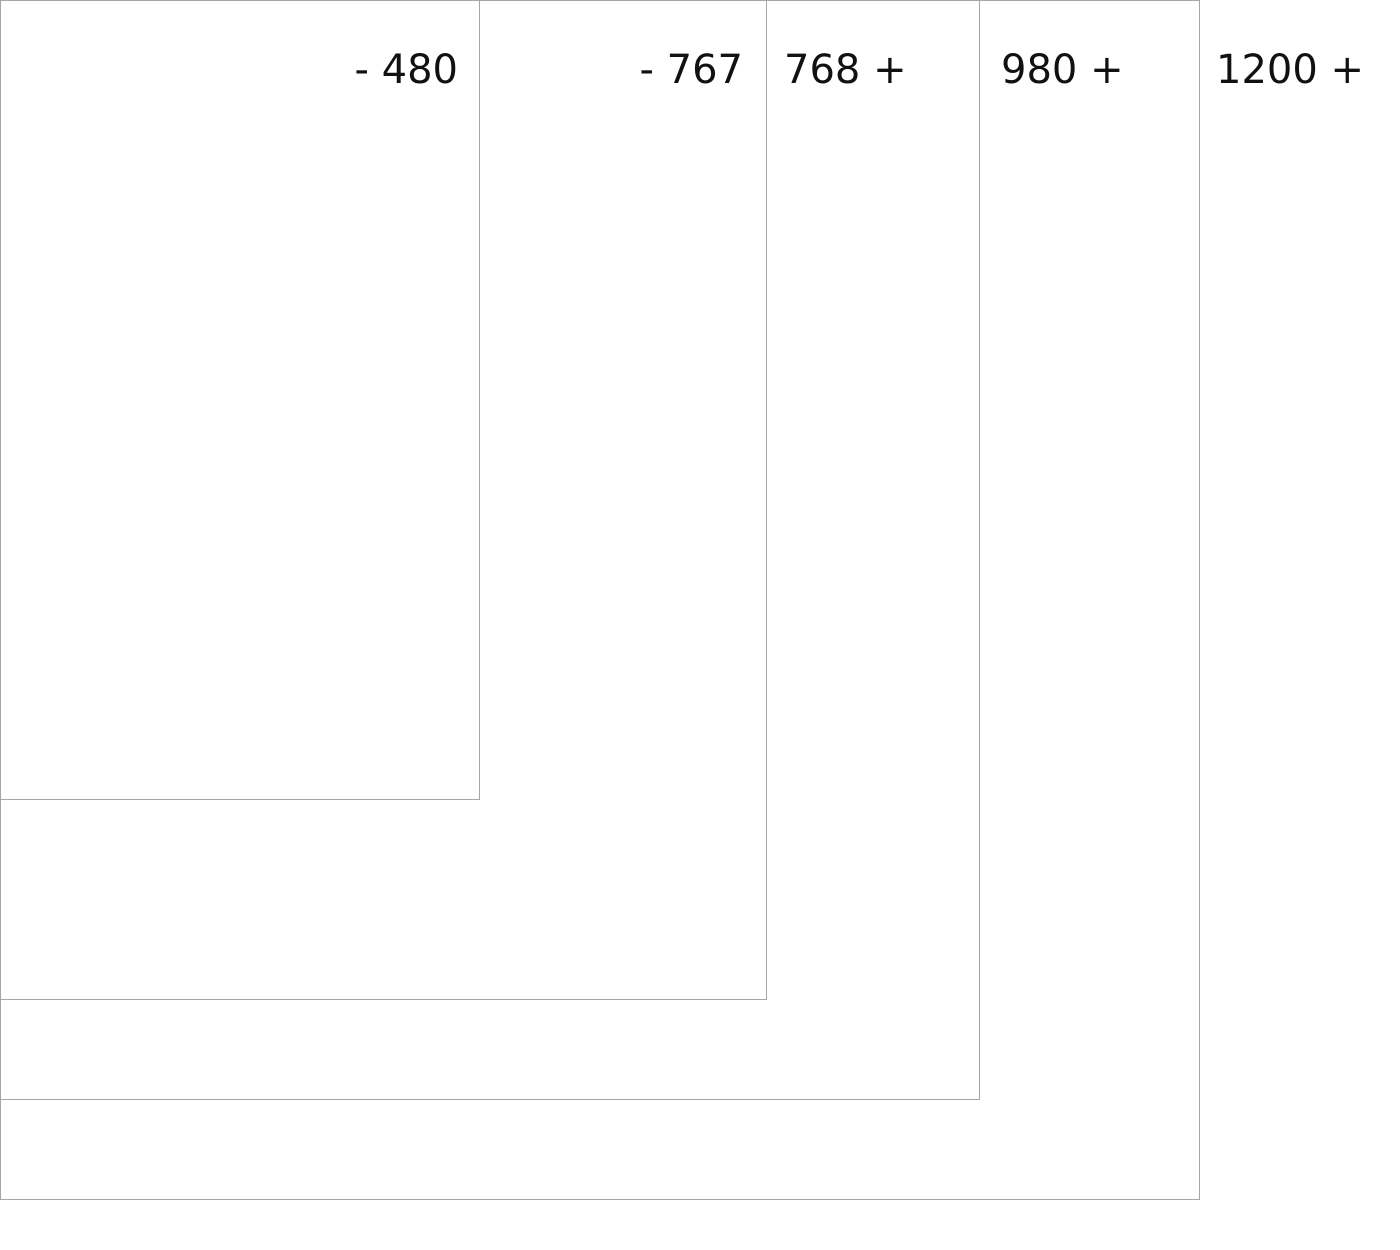 This screenshot has width=1400, height=1250. I want to click on breakpoint-label-max-480: - 480, so click(407, 70).